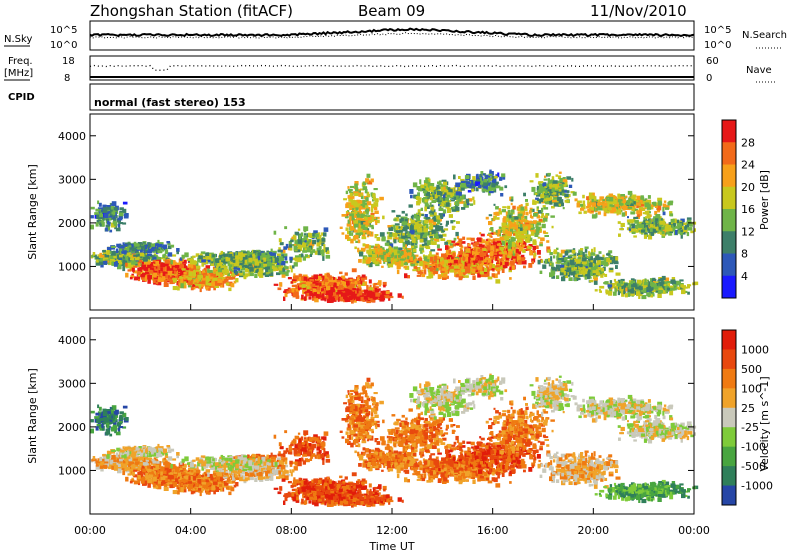 The width and height of the screenshot is (800, 554). Describe the element at coordinates (248, 252) in the screenshot. I see `power-cell-1908` at that location.